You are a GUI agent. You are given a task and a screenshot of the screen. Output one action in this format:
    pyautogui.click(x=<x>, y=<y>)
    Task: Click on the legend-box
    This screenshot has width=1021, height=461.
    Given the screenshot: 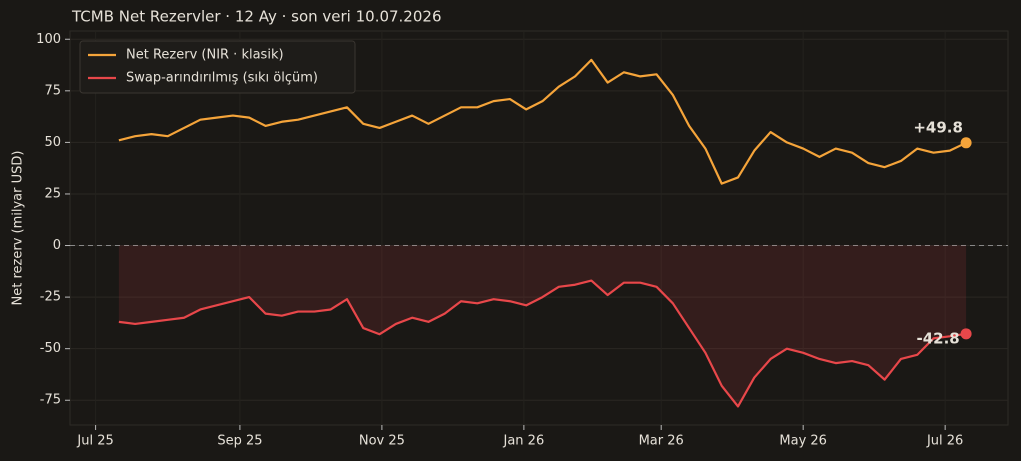 What is the action you would take?
    pyautogui.click(x=217, y=67)
    